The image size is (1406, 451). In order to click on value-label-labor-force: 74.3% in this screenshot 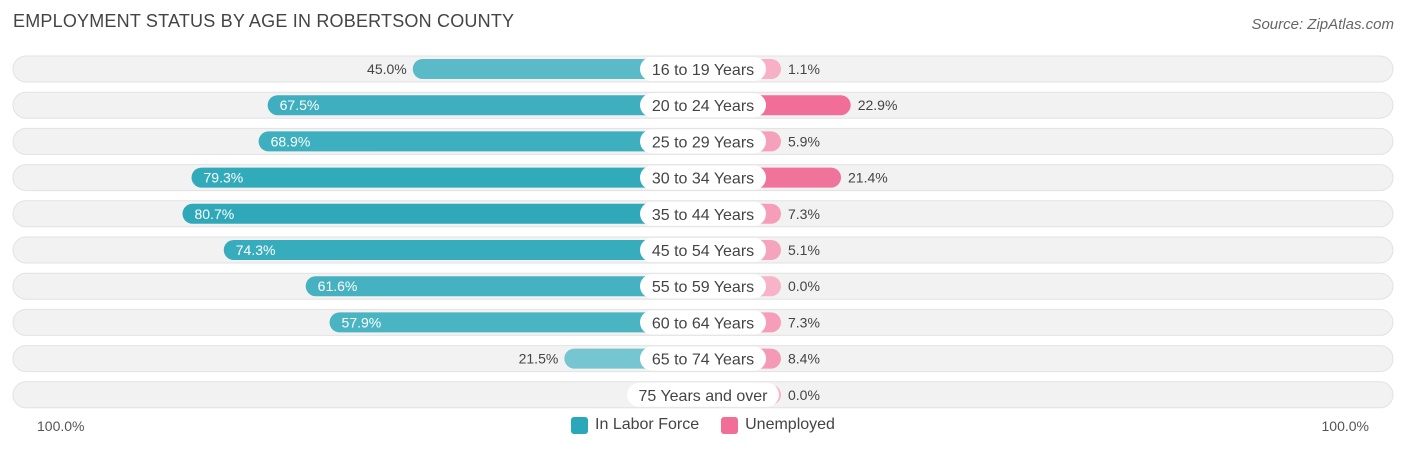, I will do `click(256, 250)`.